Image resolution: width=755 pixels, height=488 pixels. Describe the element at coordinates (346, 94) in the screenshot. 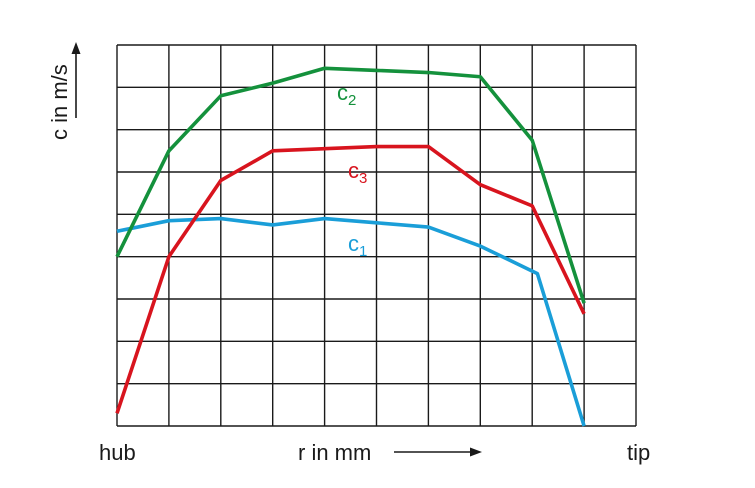

I see `series-label-c2: c2` at that location.